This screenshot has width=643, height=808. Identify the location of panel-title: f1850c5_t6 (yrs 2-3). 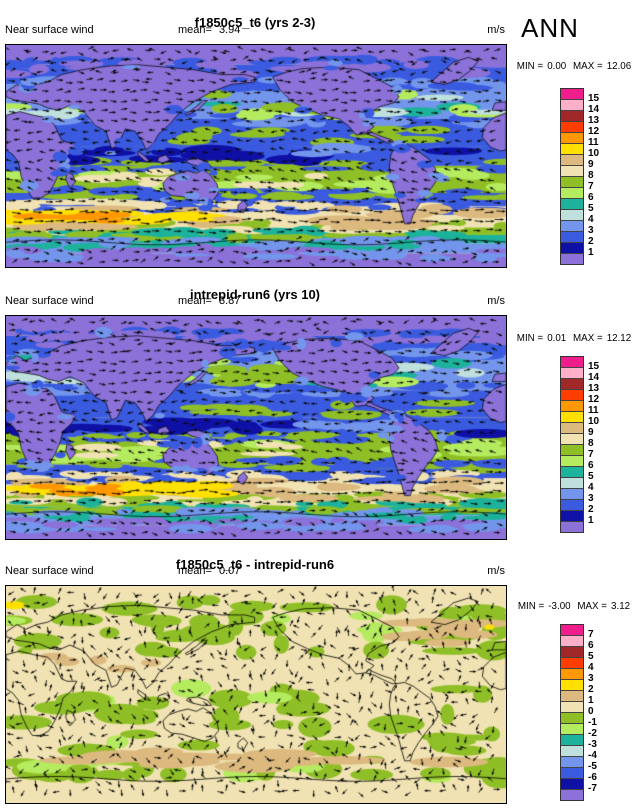
(255, 22).